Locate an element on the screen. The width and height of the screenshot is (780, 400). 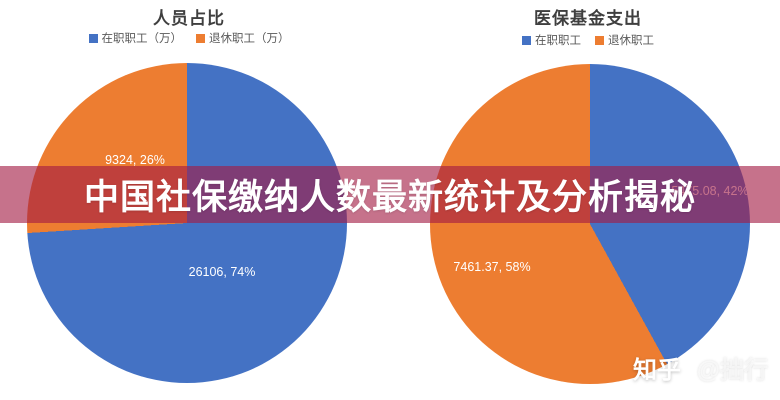
legend-item-active-workers-fund: 在职职工 is located at coordinates (551, 40).